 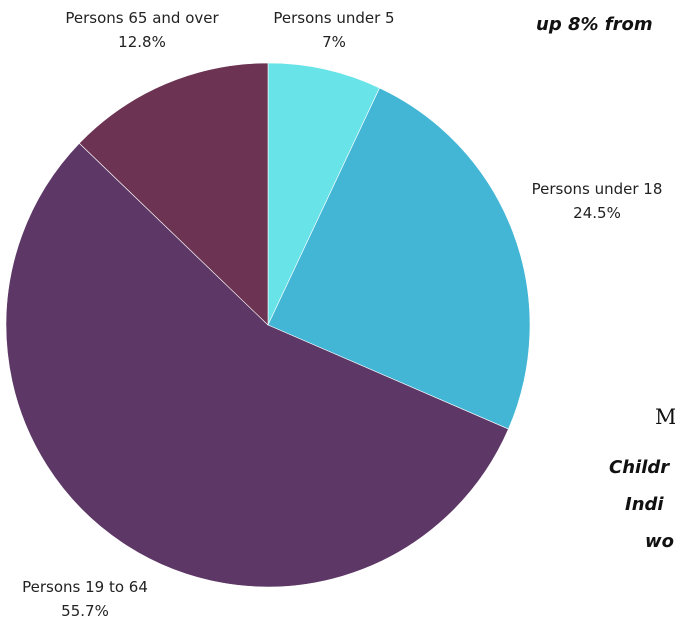 I want to click on slice-value-label: 12.8%, so click(x=142, y=42).